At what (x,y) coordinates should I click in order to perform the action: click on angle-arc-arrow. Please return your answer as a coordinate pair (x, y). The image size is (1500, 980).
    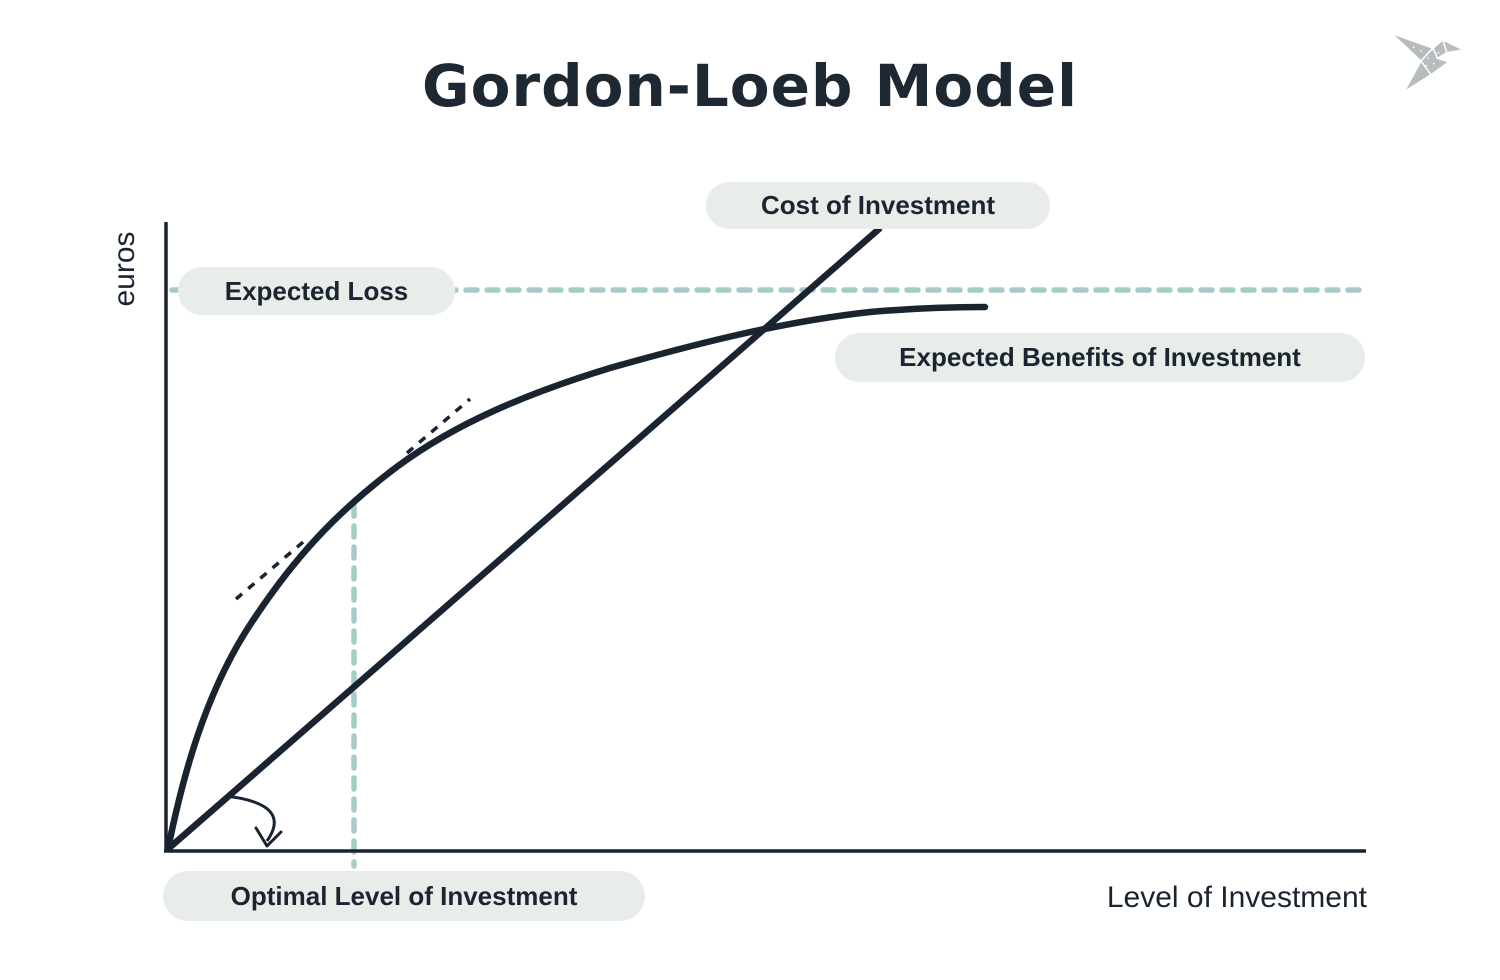
    Looking at the image, I should click on (250, 818).